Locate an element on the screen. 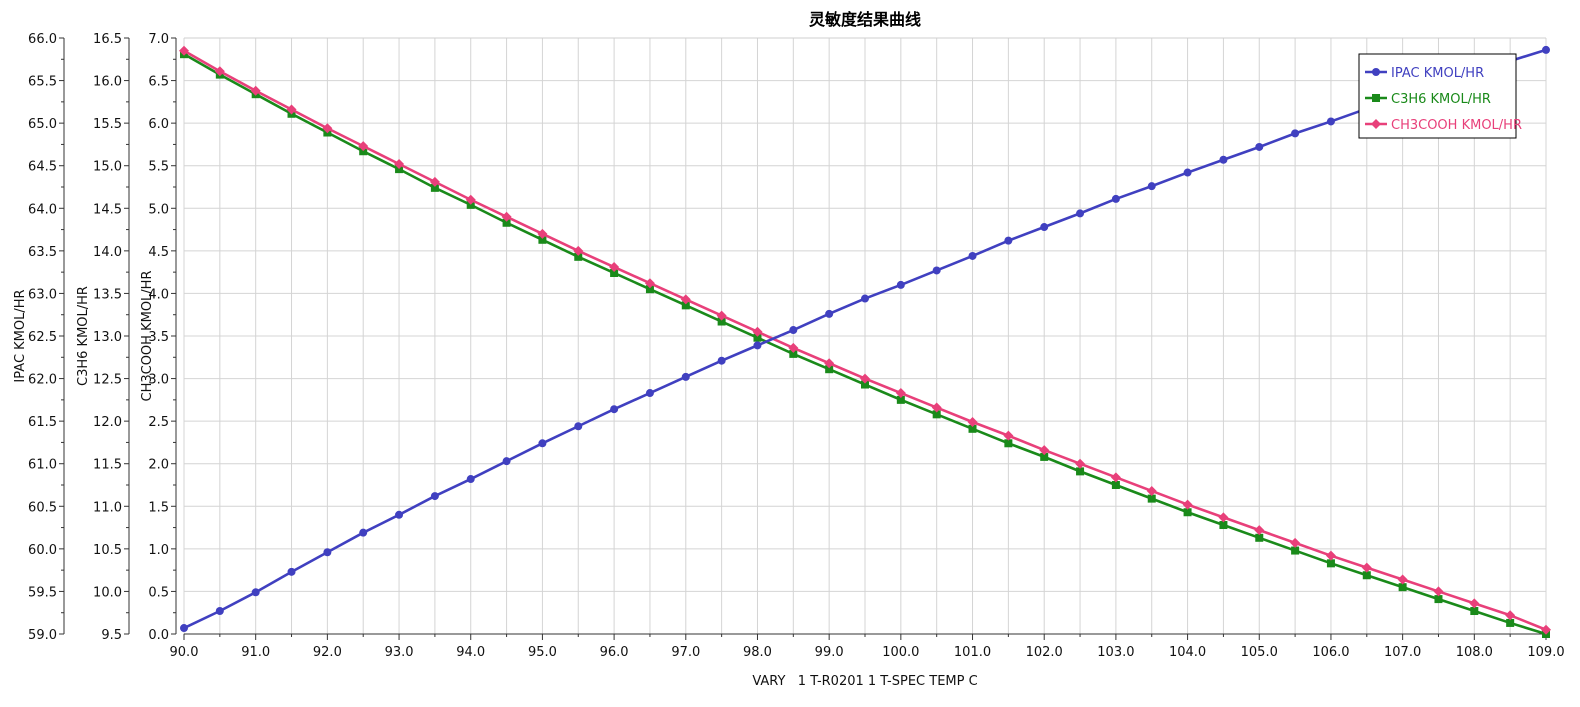  x-tick-label: 109.0 is located at coordinates (1545, 652).